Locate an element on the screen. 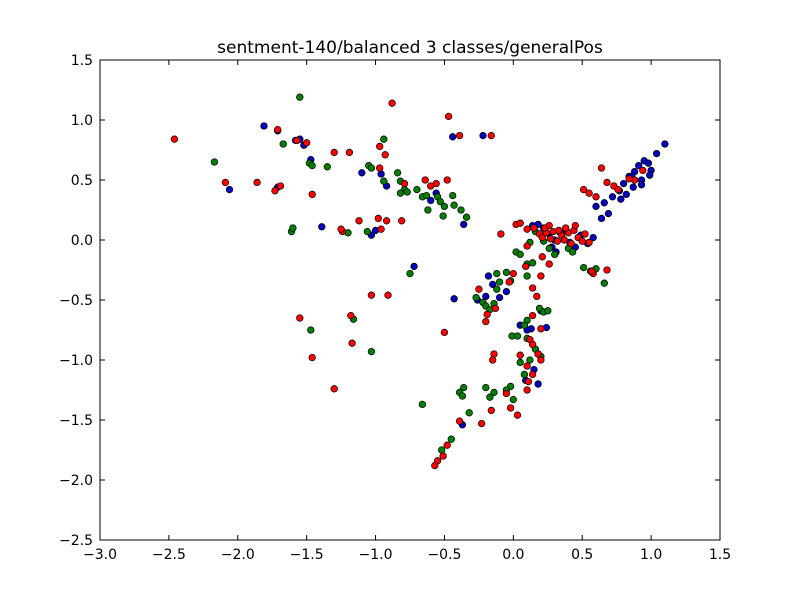  y-tick-label: −1.5 is located at coordinates (76, 421).